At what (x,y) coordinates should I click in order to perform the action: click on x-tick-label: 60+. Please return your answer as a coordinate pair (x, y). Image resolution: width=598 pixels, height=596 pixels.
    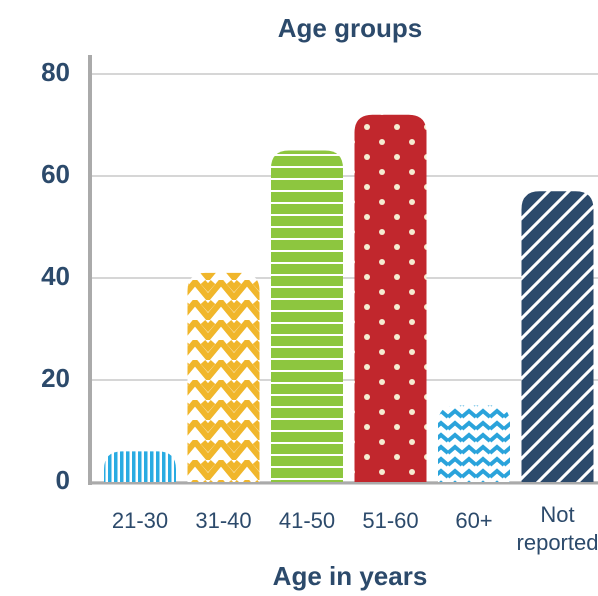
    Looking at the image, I should click on (473, 520).